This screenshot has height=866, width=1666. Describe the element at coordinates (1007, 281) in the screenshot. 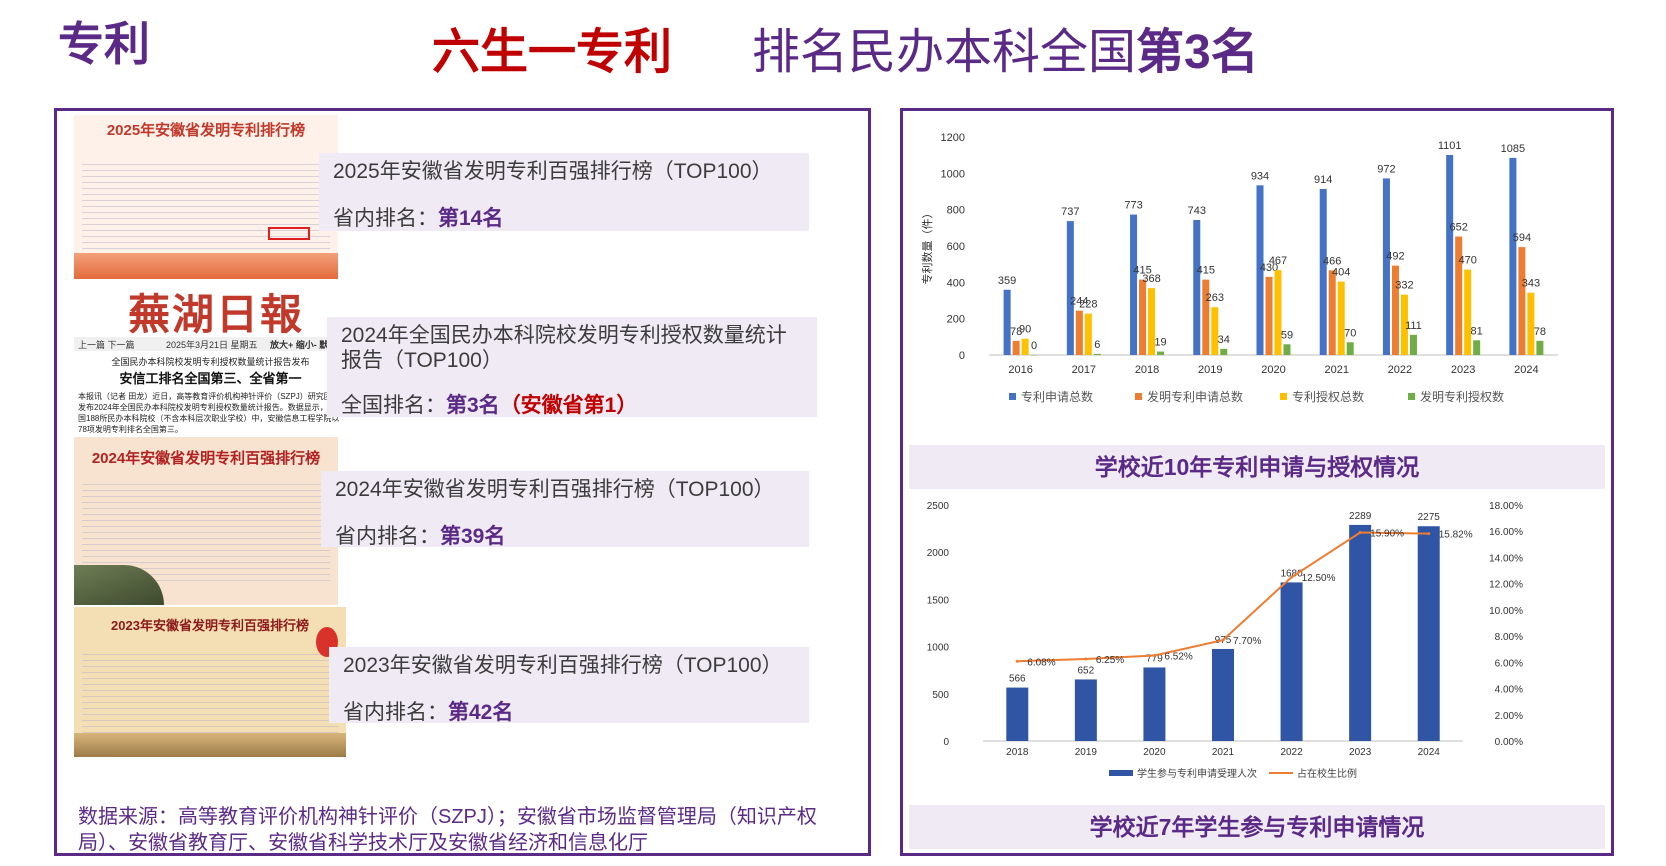

I see `data-label: 359` at that location.